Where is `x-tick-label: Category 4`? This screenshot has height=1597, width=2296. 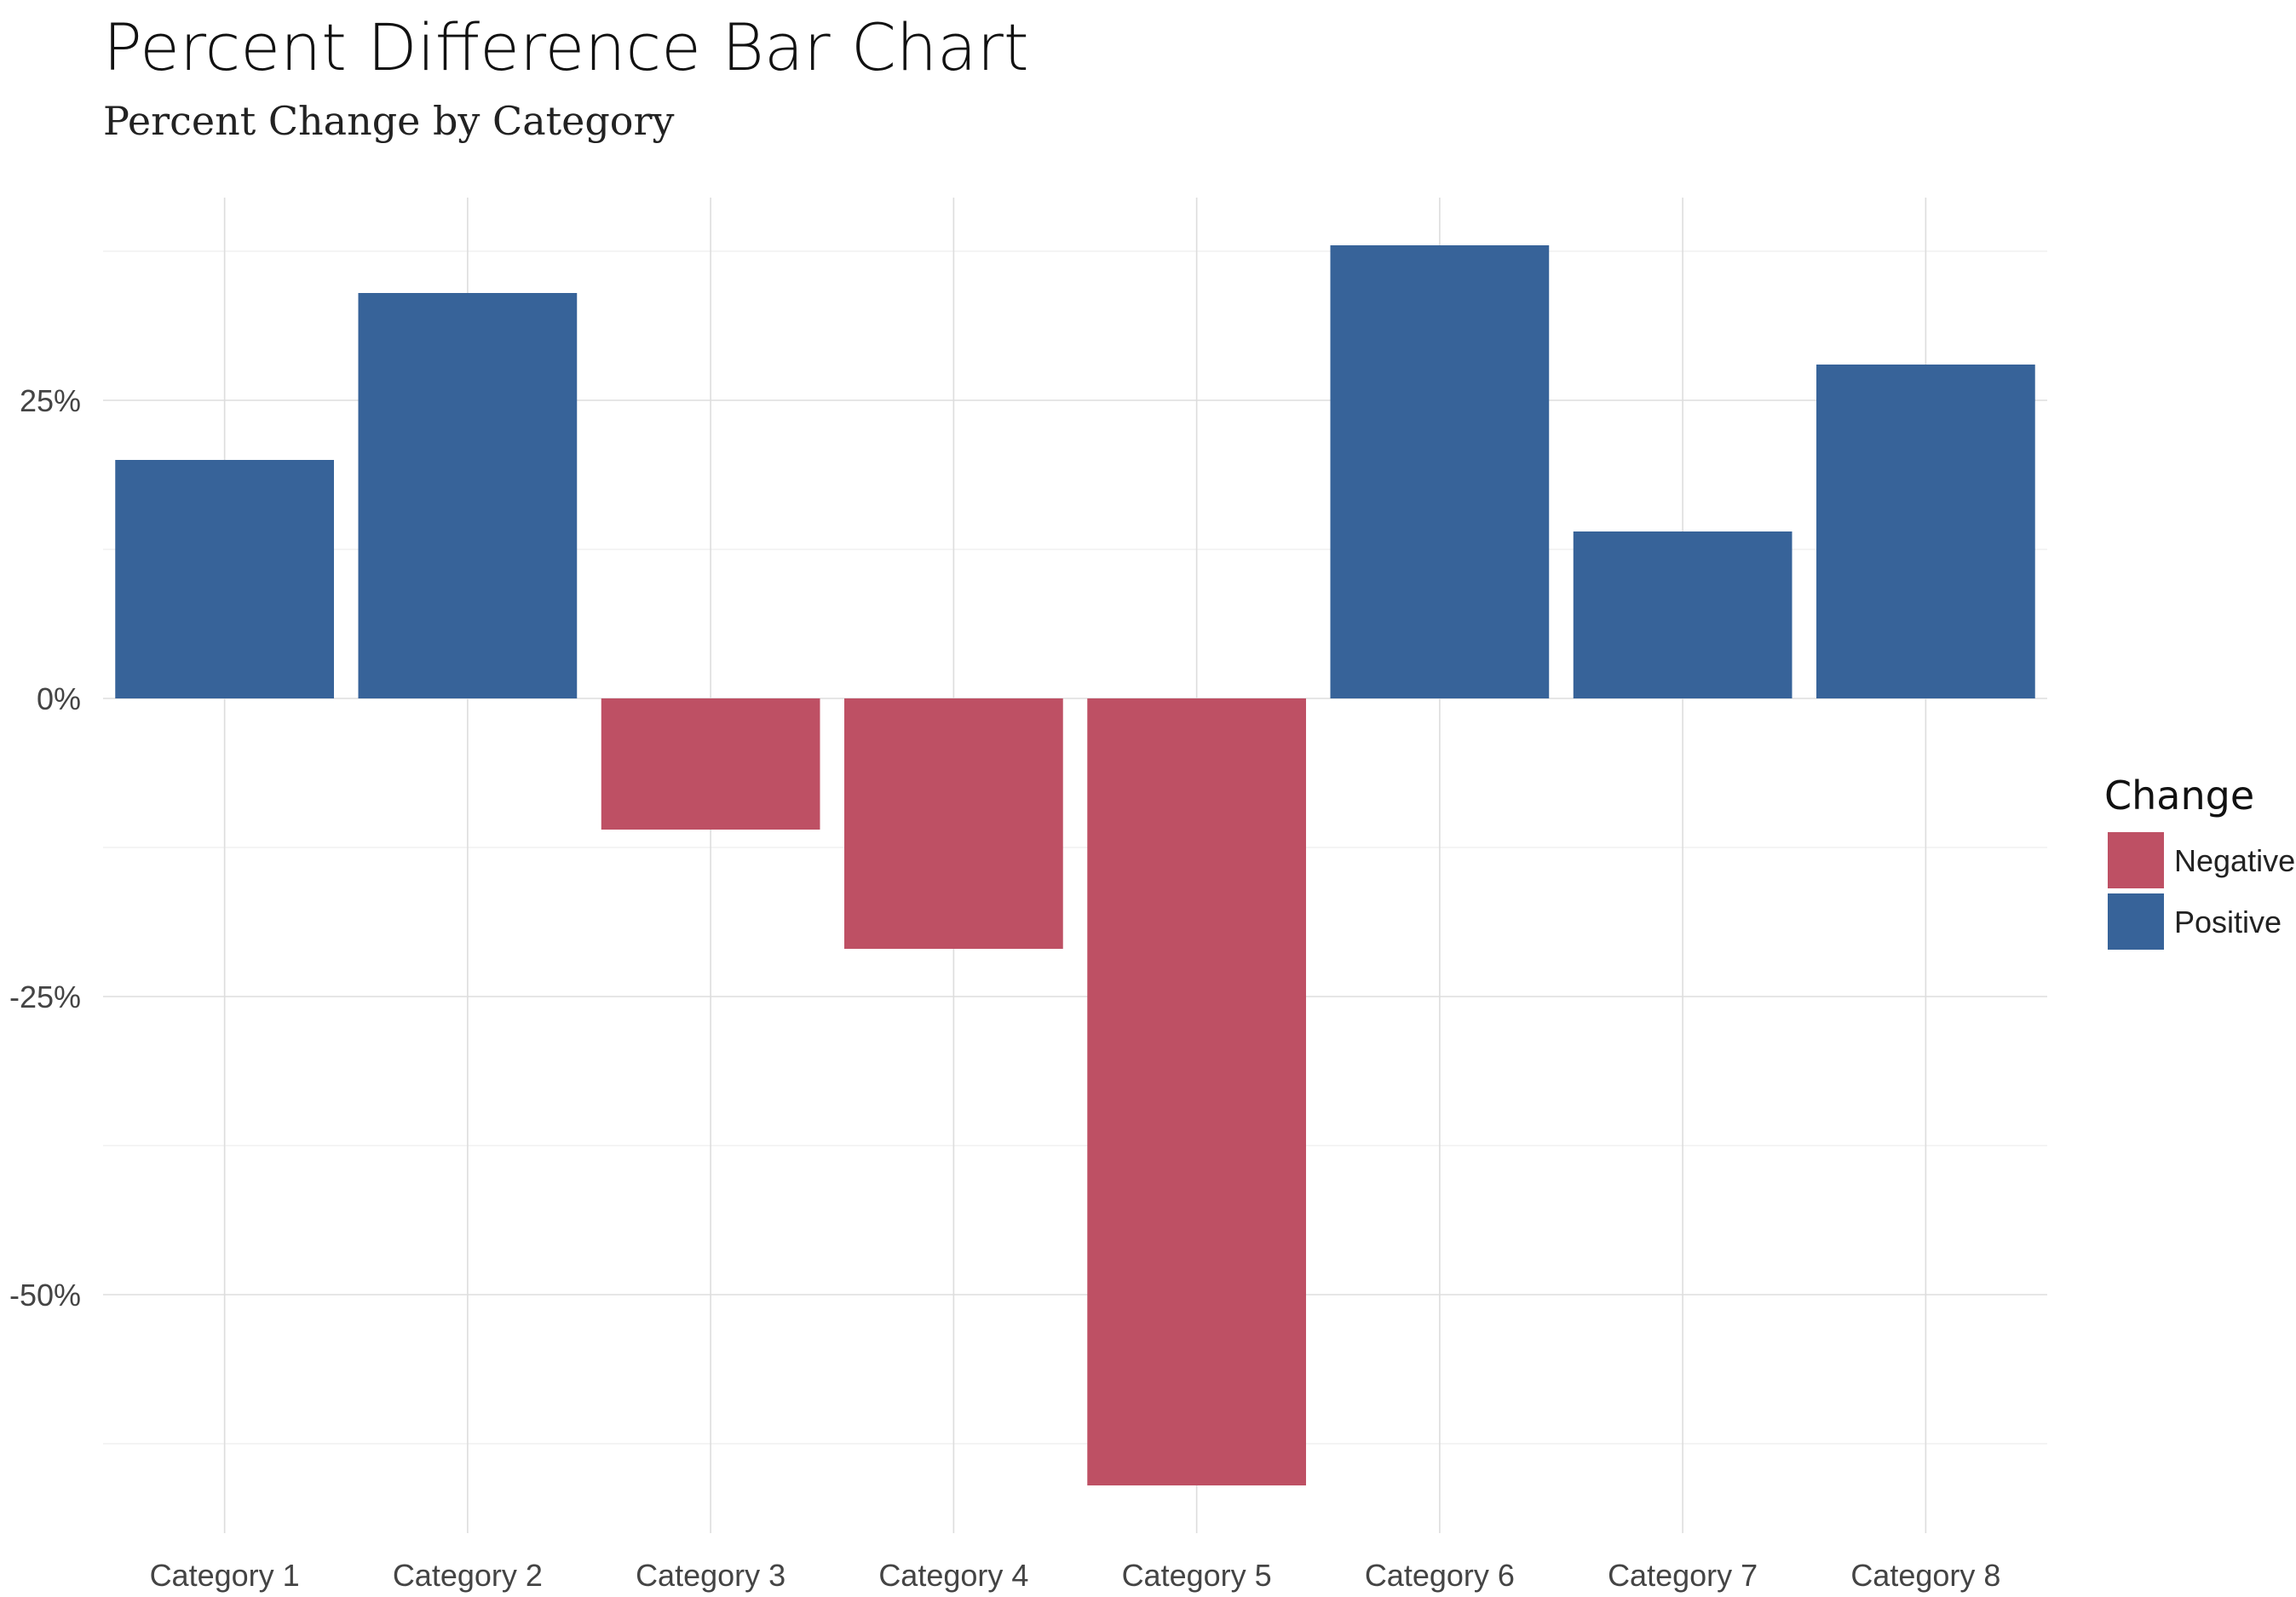
x-tick-label: Category 4 is located at coordinates (953, 1575).